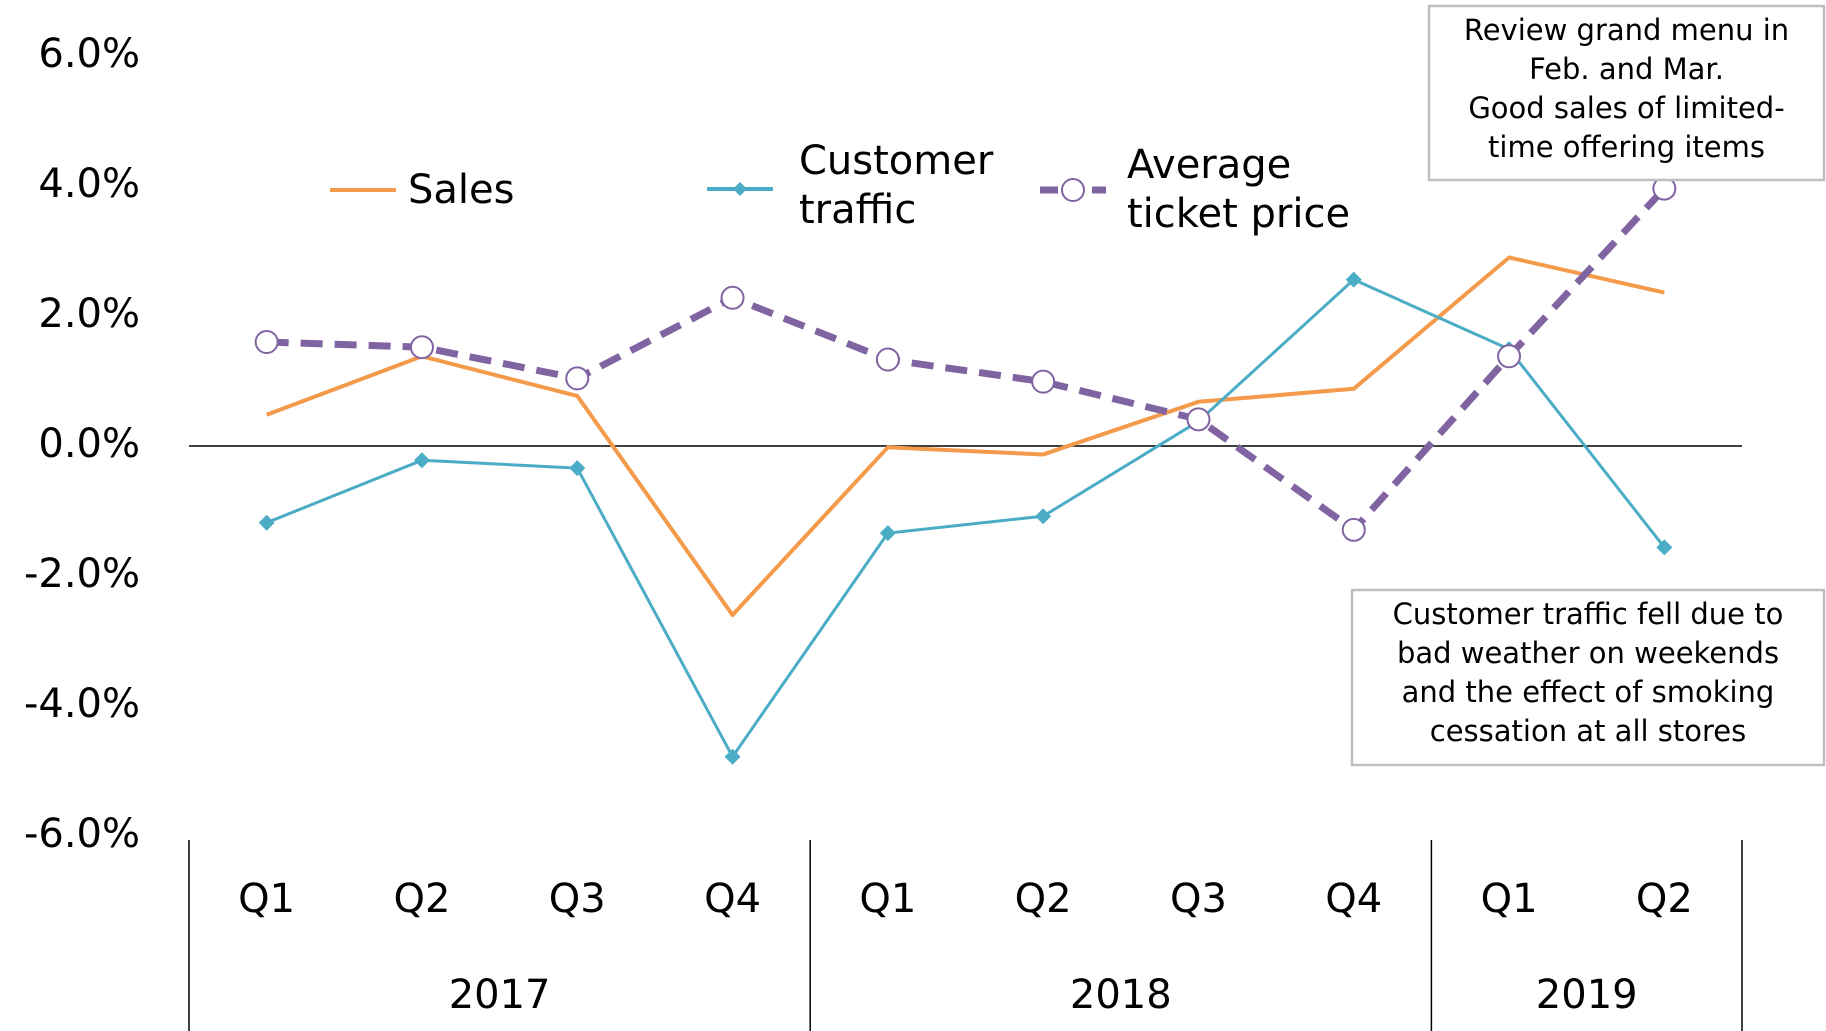 This screenshot has height=1031, width=1826. What do you see at coordinates (1588, 614) in the screenshot?
I see `annotation-text: Customer traffic fell due to` at bounding box center [1588, 614].